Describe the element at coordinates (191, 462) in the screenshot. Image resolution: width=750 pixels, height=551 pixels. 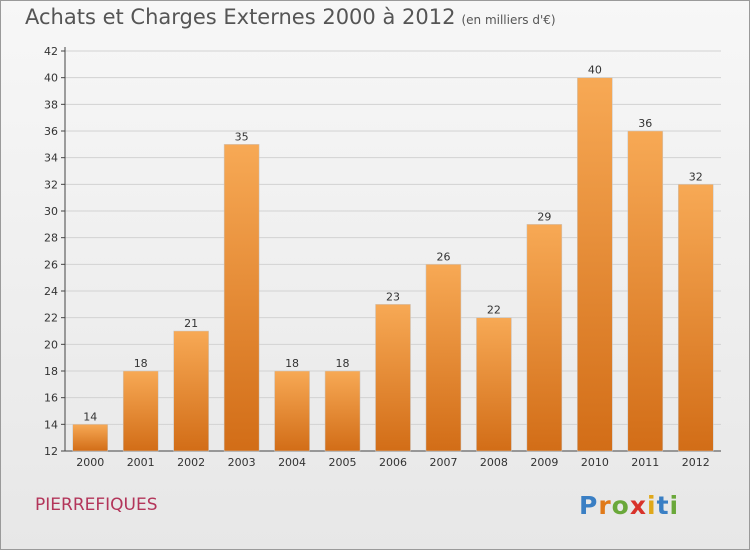
I see `x-tick-label: 2002` at that location.